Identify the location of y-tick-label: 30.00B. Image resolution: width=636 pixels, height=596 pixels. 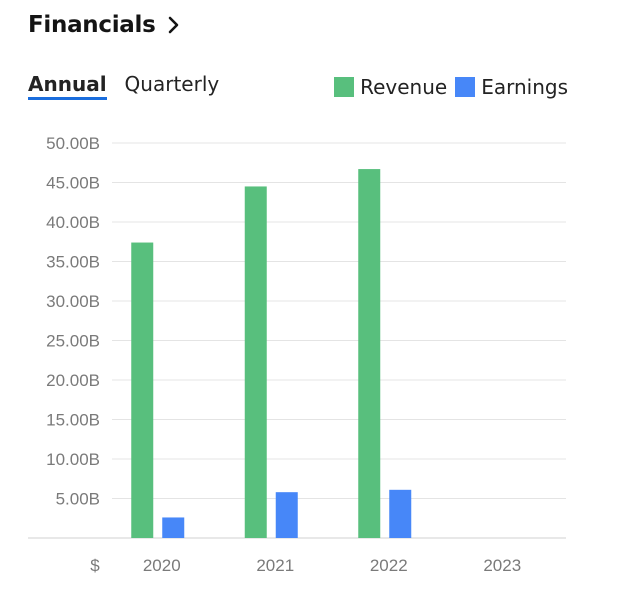
(73, 301).